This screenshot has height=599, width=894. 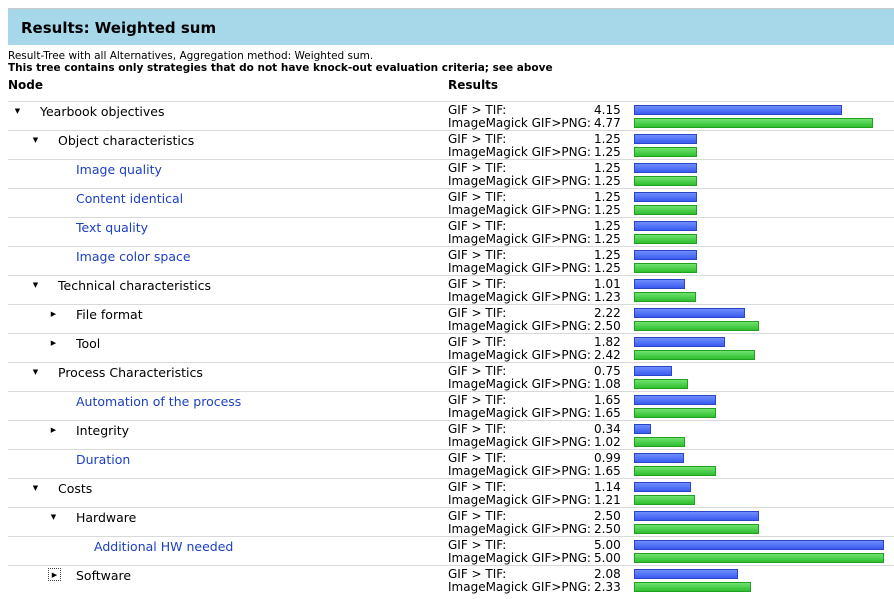 What do you see at coordinates (88, 343) in the screenshot?
I see `node-label: Tool` at bounding box center [88, 343].